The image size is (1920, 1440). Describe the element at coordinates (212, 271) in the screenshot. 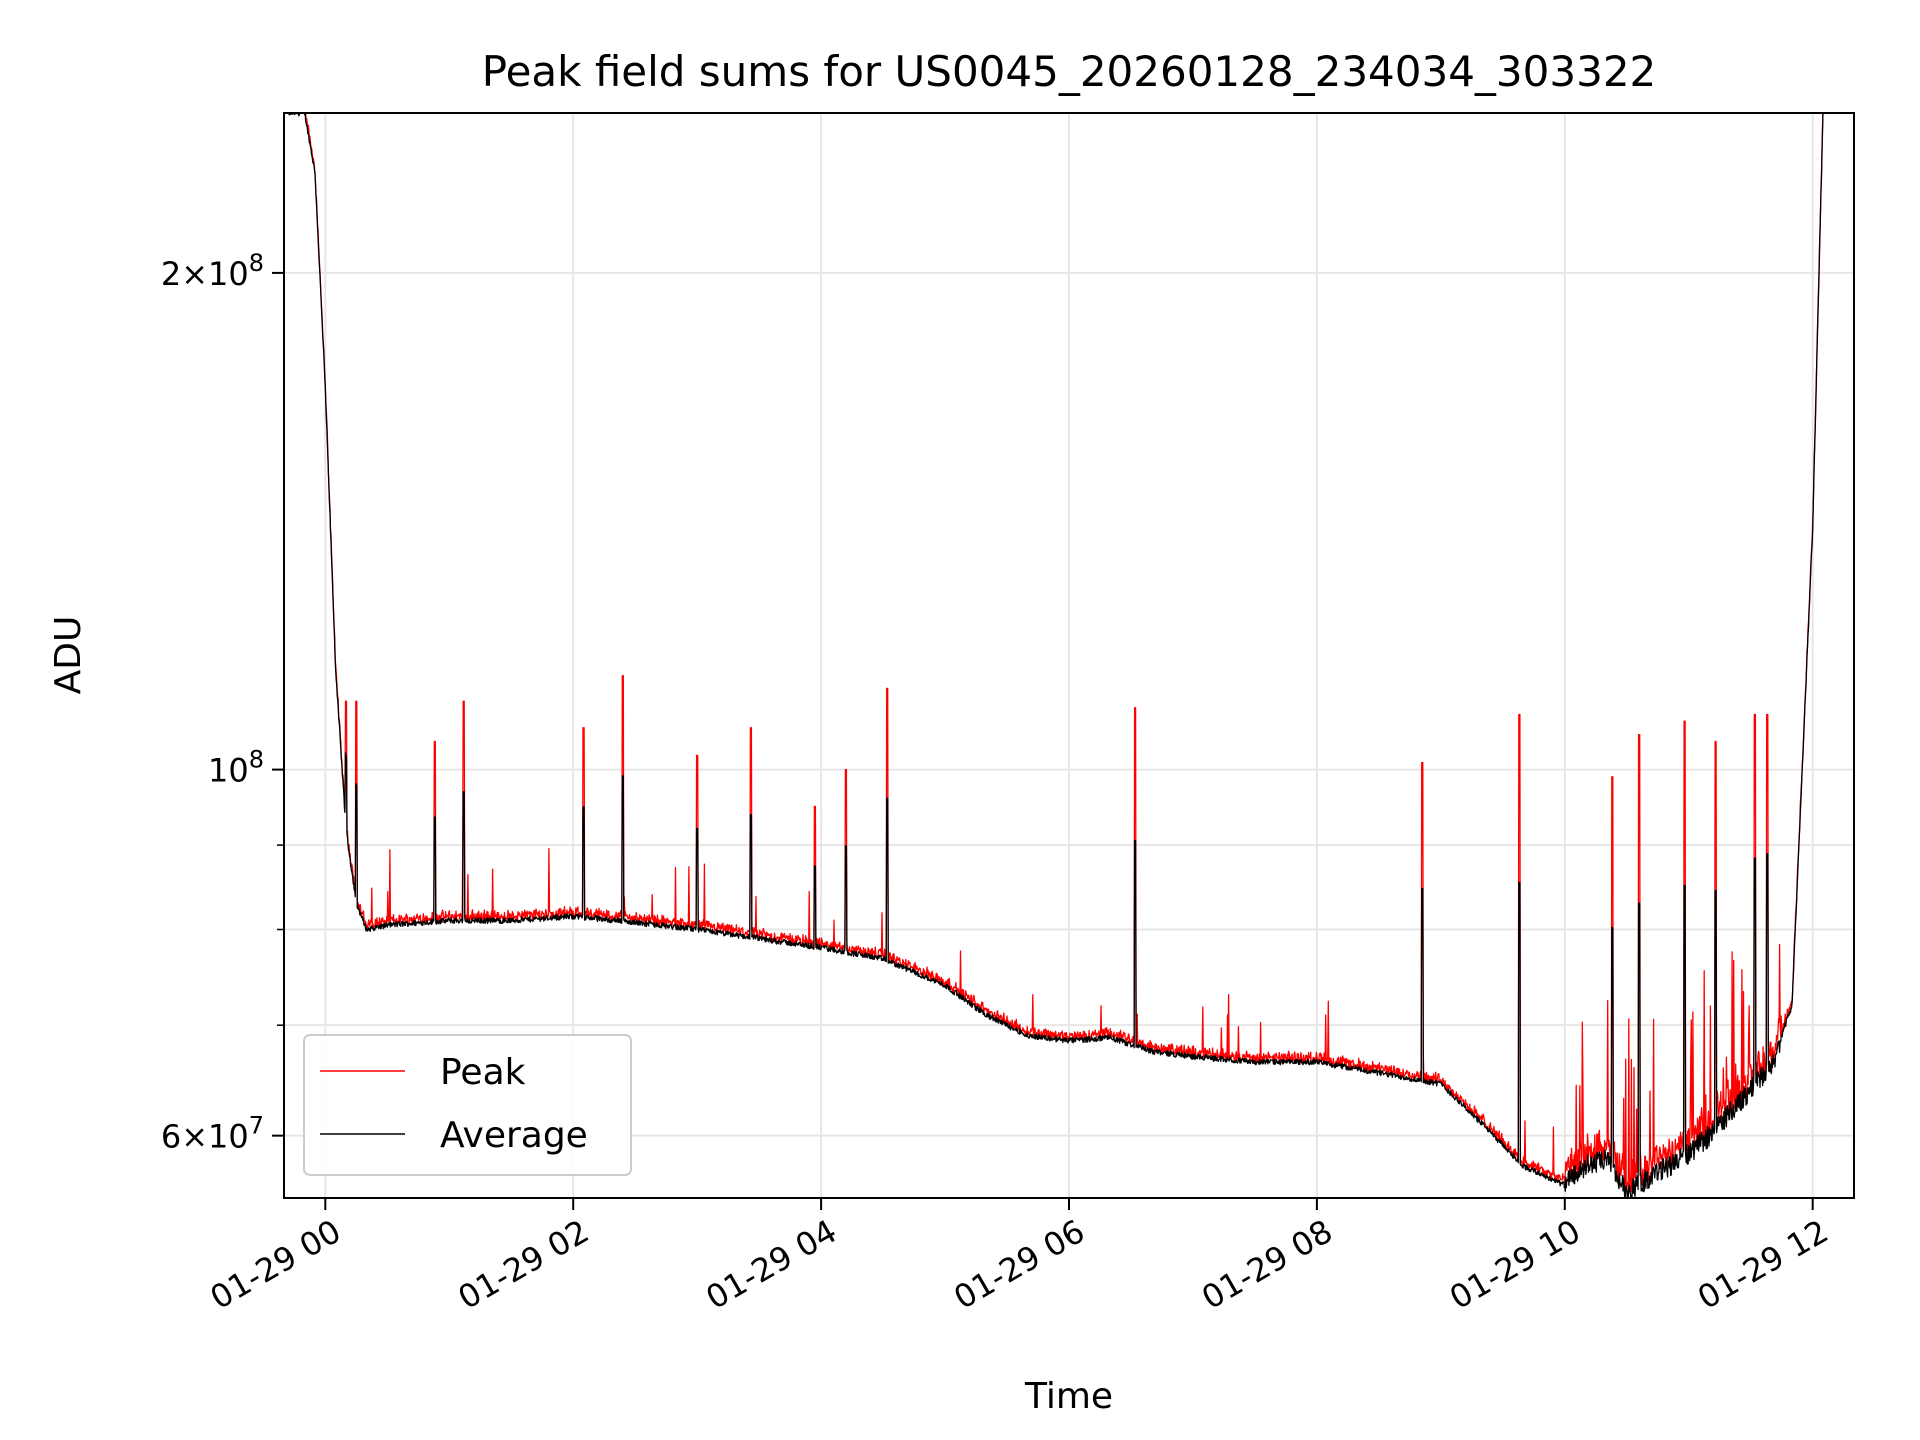

I see `y-tick-label: 2×108` at that location.